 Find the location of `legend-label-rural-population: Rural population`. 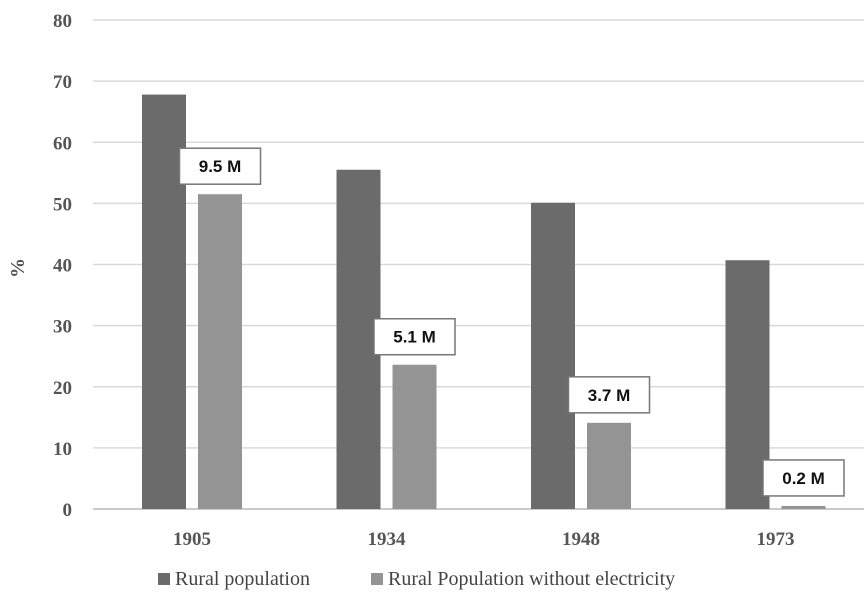

legend-label-rural-population: Rural population is located at coordinates (242, 579).